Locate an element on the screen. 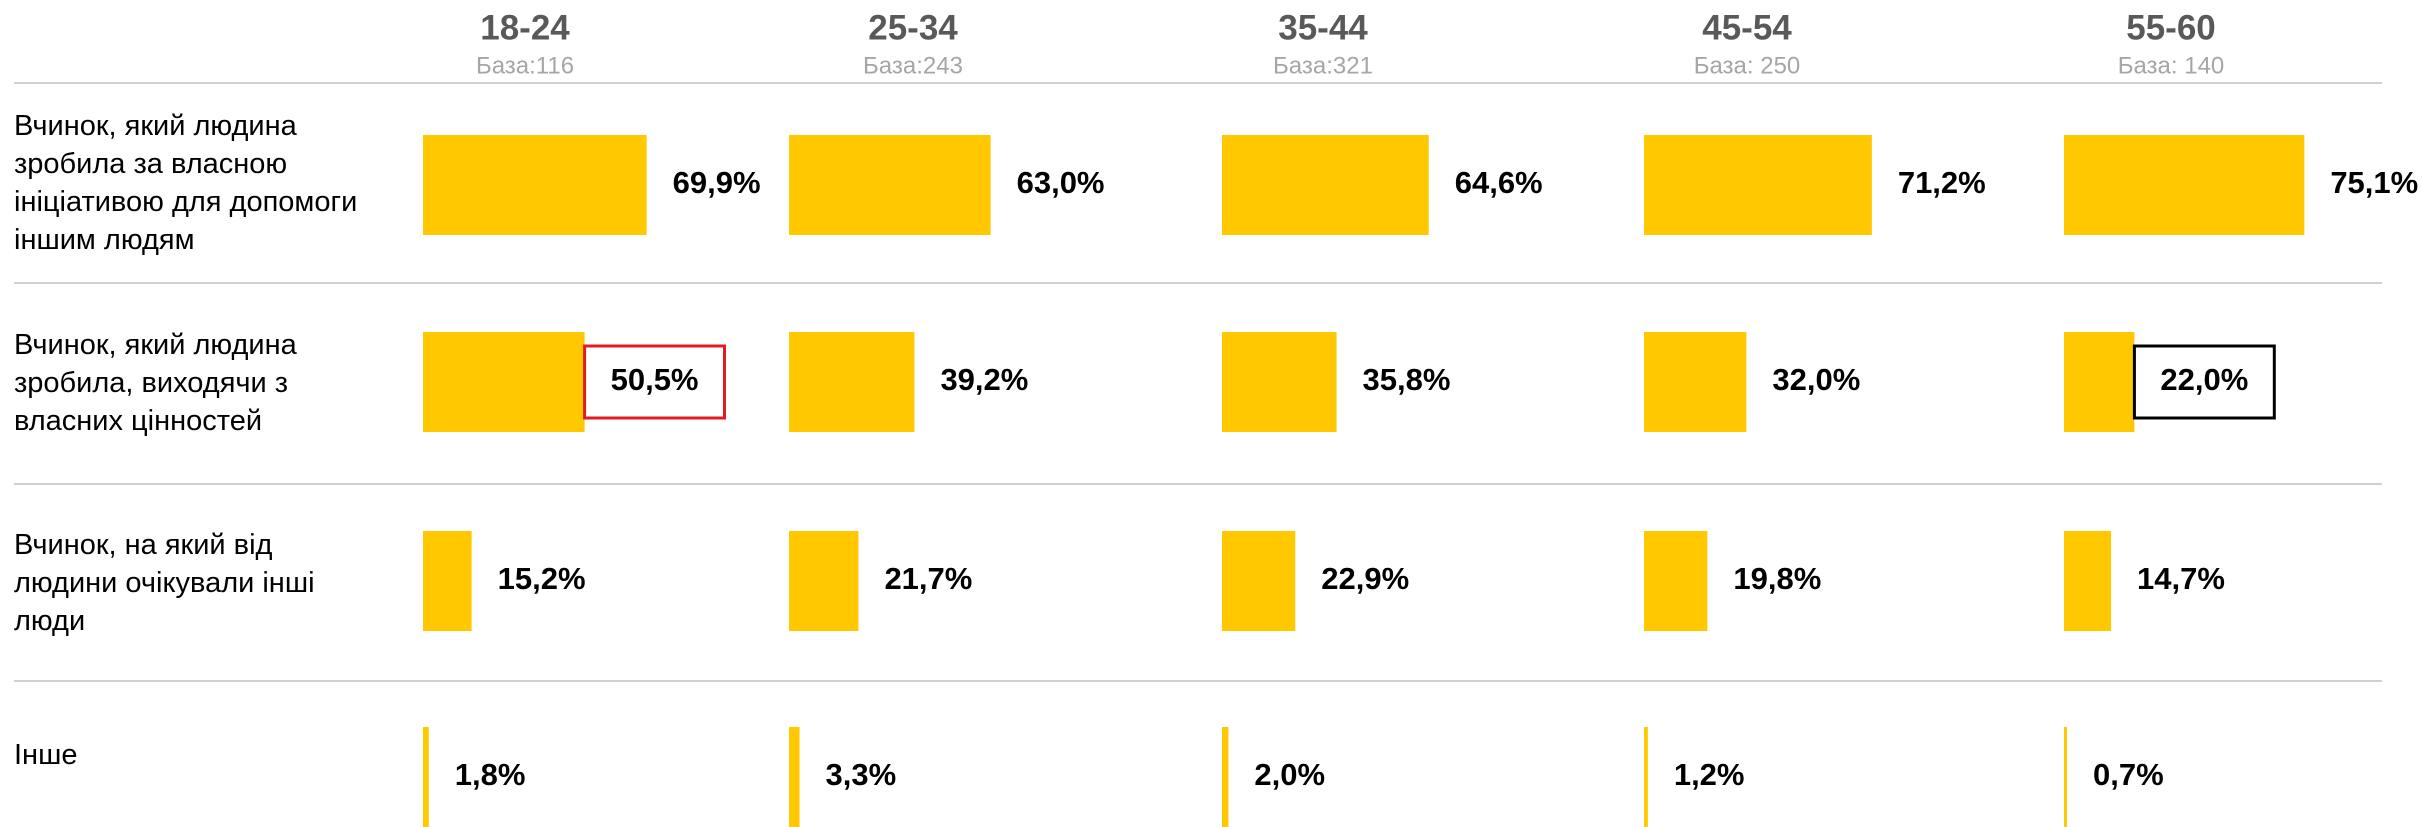 This screenshot has height=827, width=2422. value-label: 32,0% is located at coordinates (1816, 379).